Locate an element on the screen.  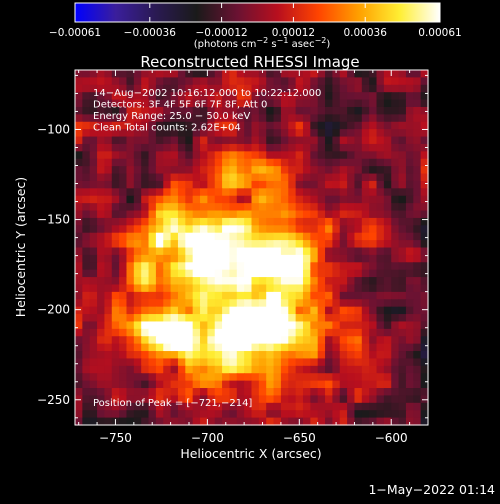
date-stamp: 1−May−2022 01:14 is located at coordinates (431, 489).